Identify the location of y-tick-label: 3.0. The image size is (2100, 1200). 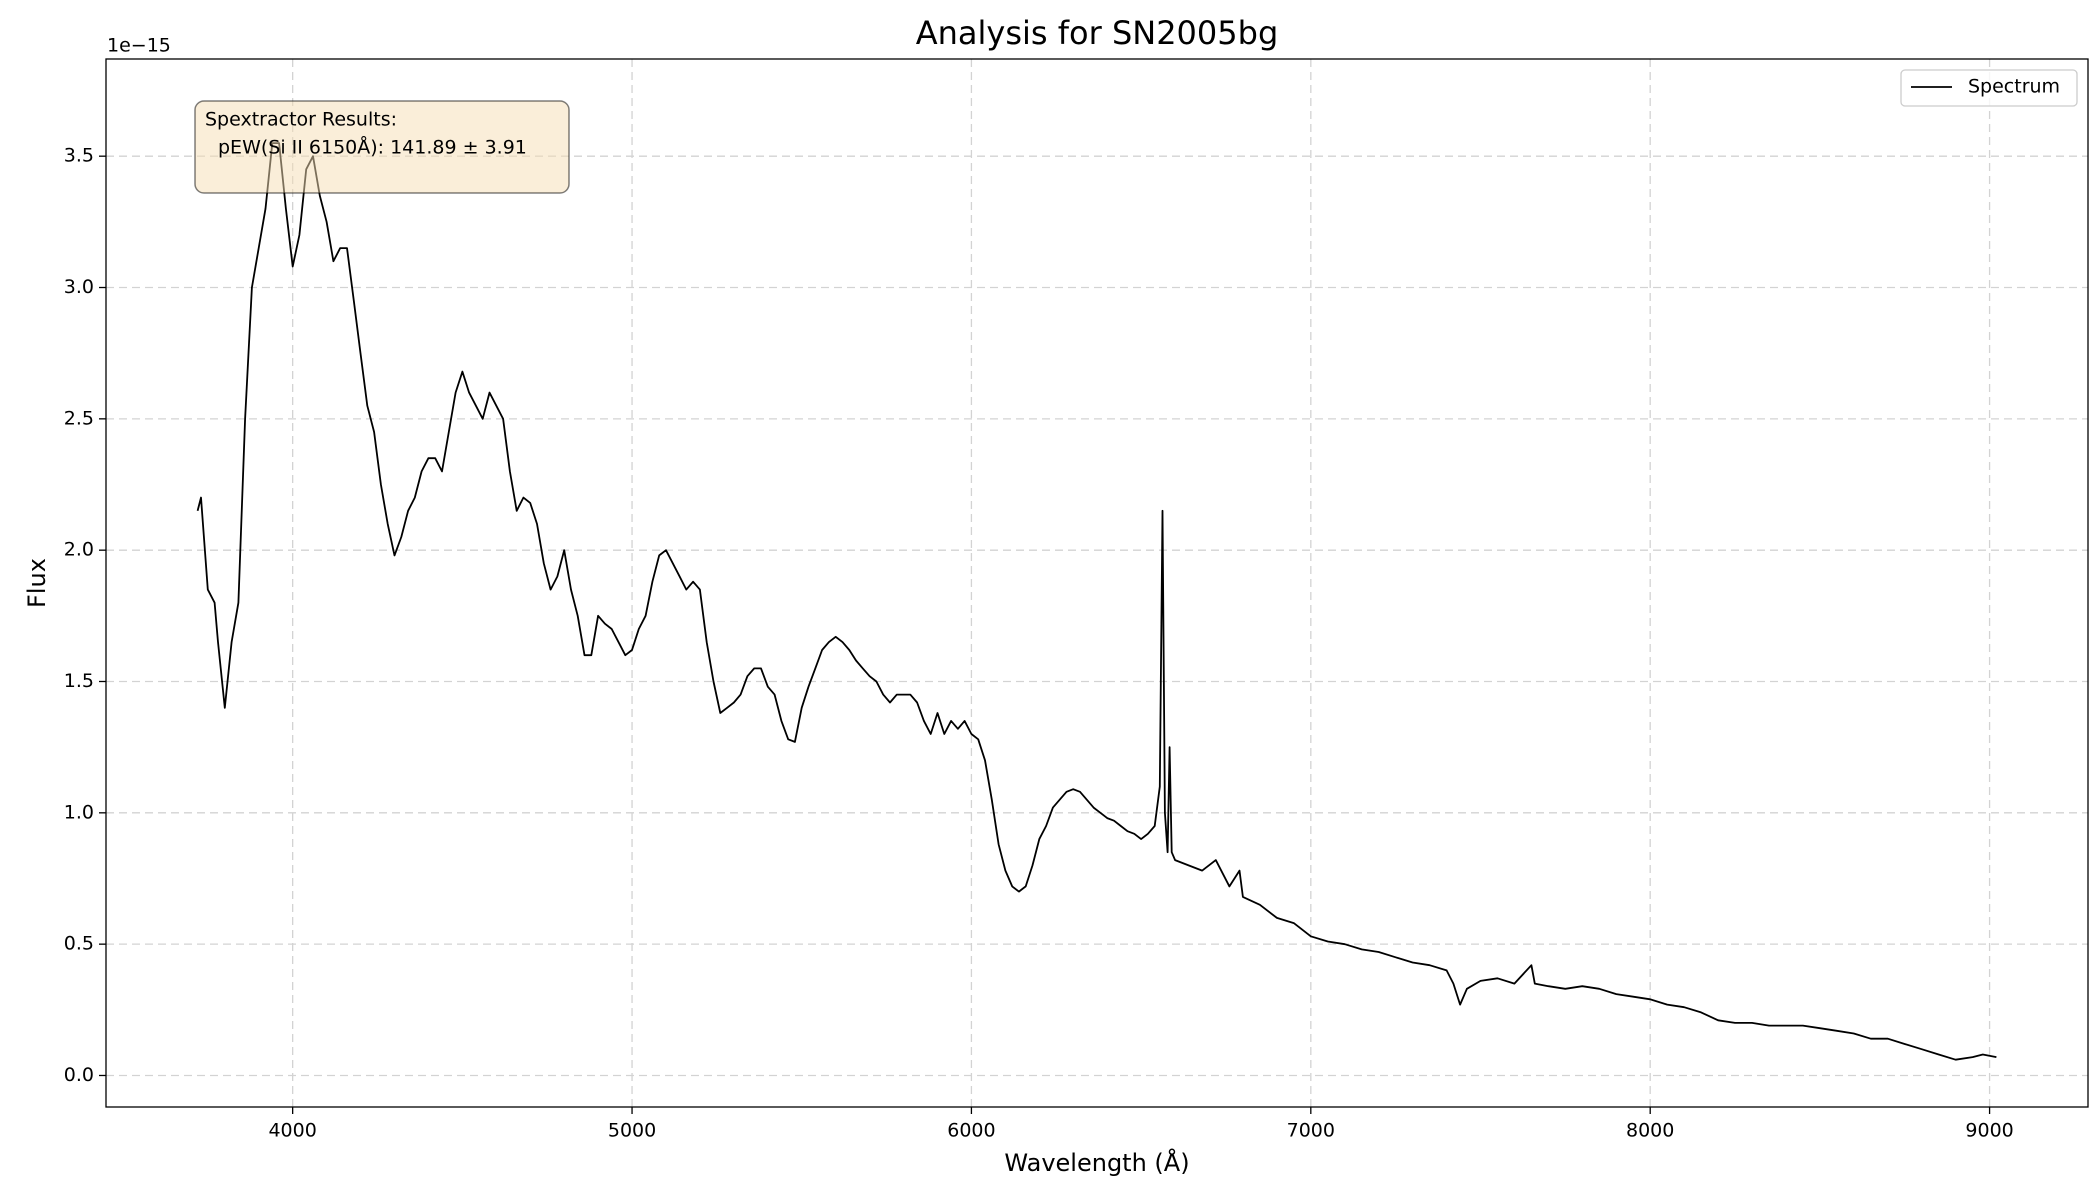
(79, 287).